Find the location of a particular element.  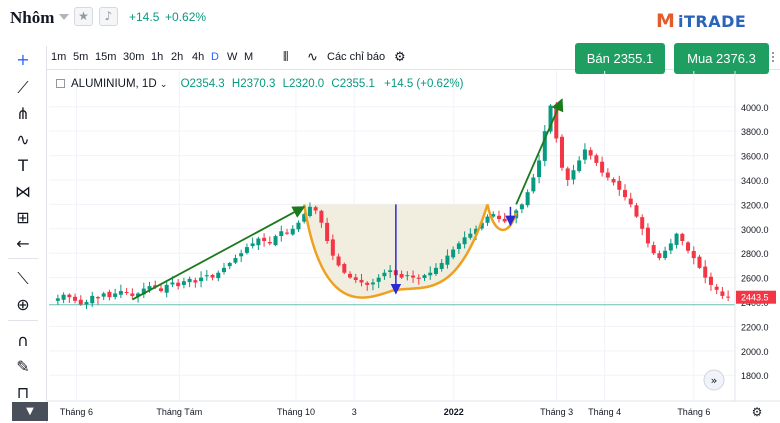

bell-icon: ♪ is located at coordinates (108, 16).